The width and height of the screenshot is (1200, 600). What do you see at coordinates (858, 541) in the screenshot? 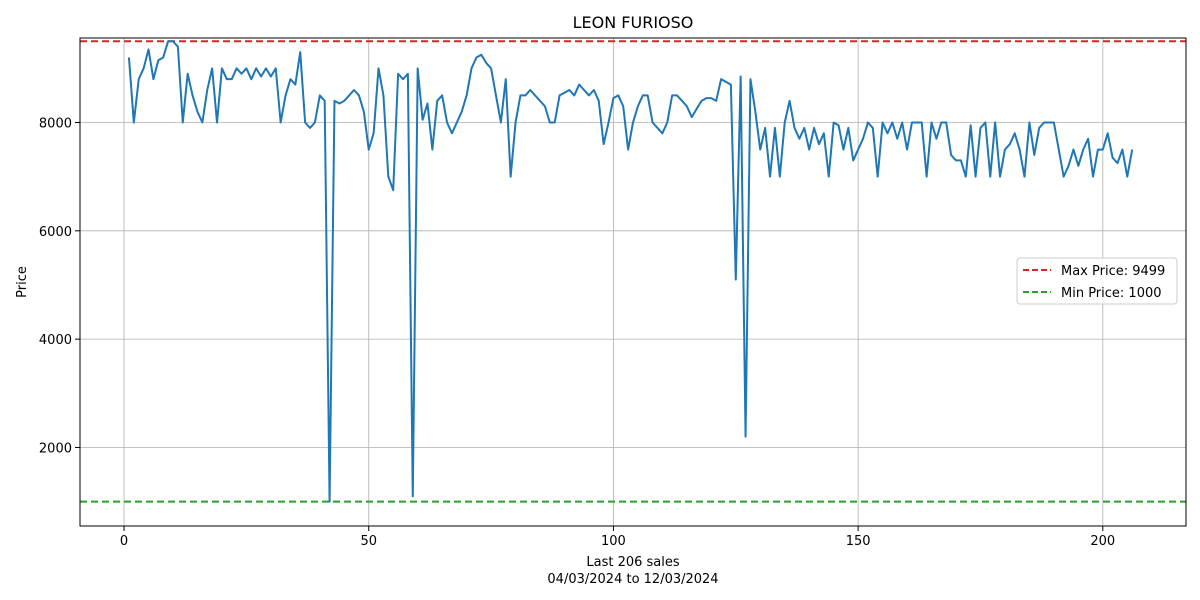
I see `x-tick-label: 150` at bounding box center [858, 541].